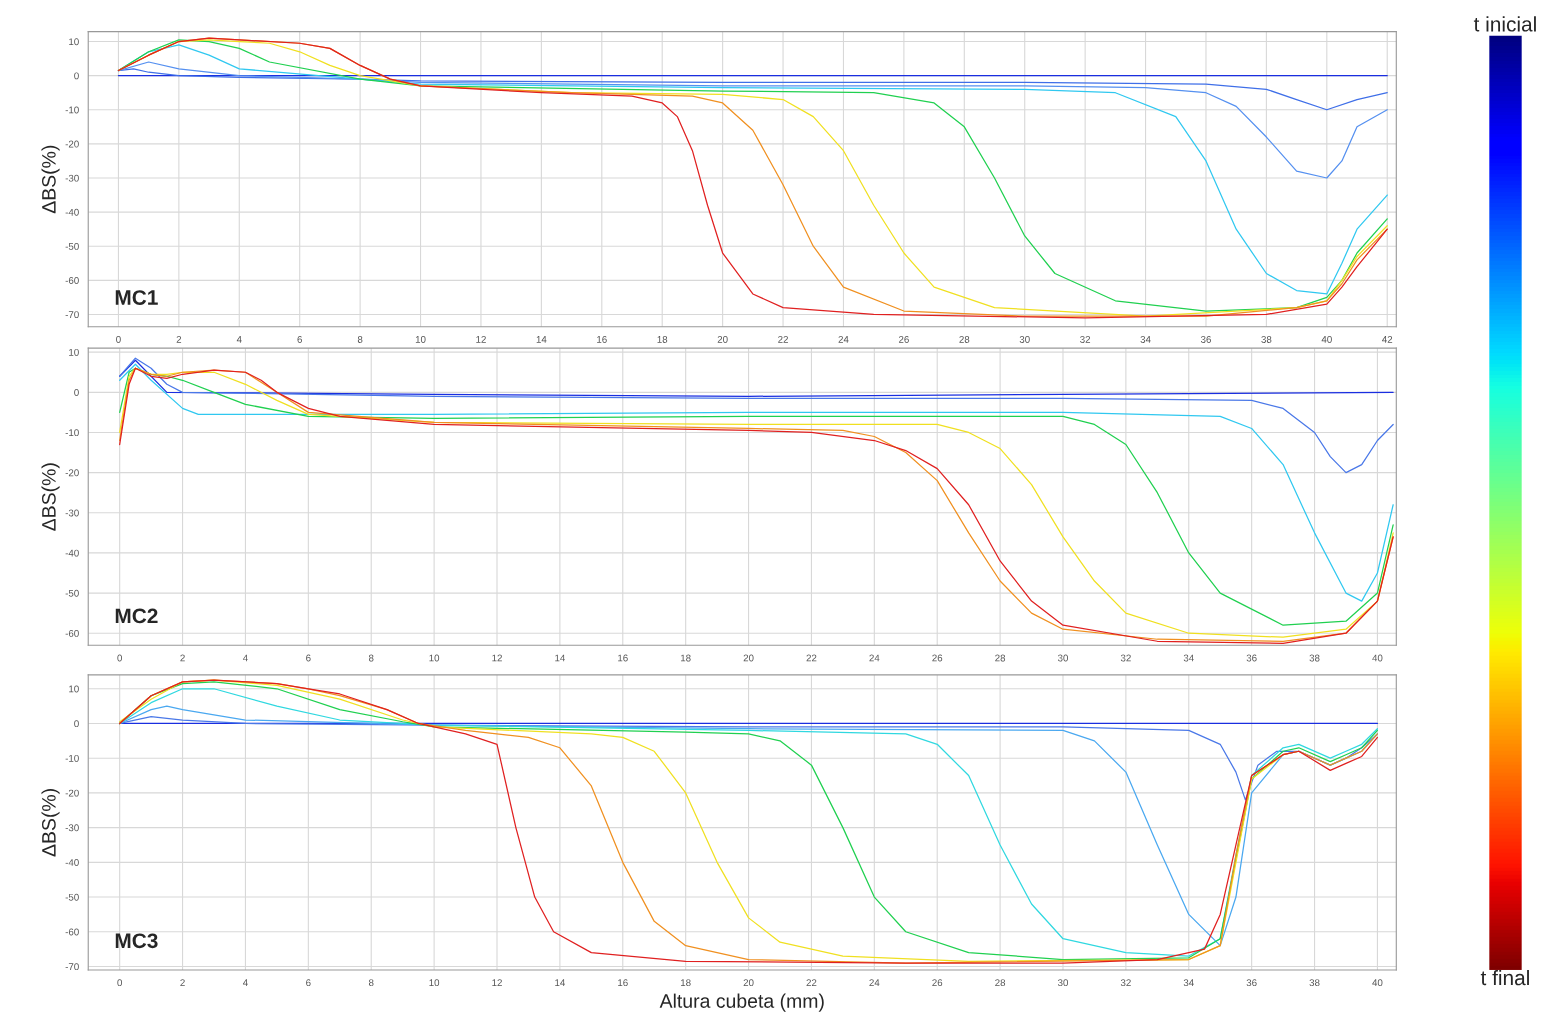 The height and width of the screenshot is (1021, 1548). Describe the element at coordinates (136, 941) in the screenshot. I see `annotation: MC3` at that location.